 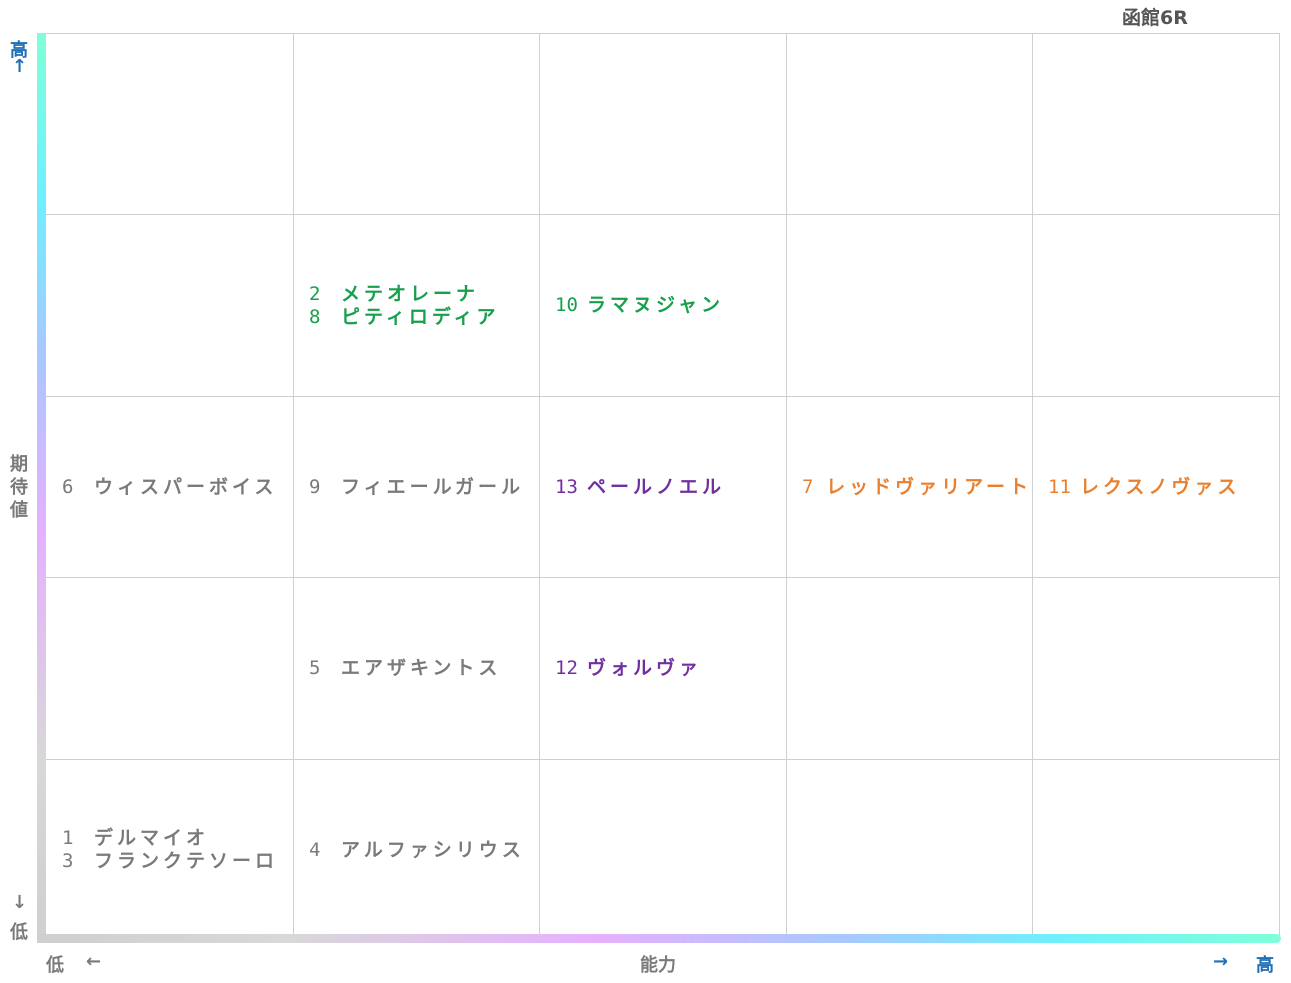 I want to click on grid-cell: 4 アルファシリウス, so click(x=416, y=849).